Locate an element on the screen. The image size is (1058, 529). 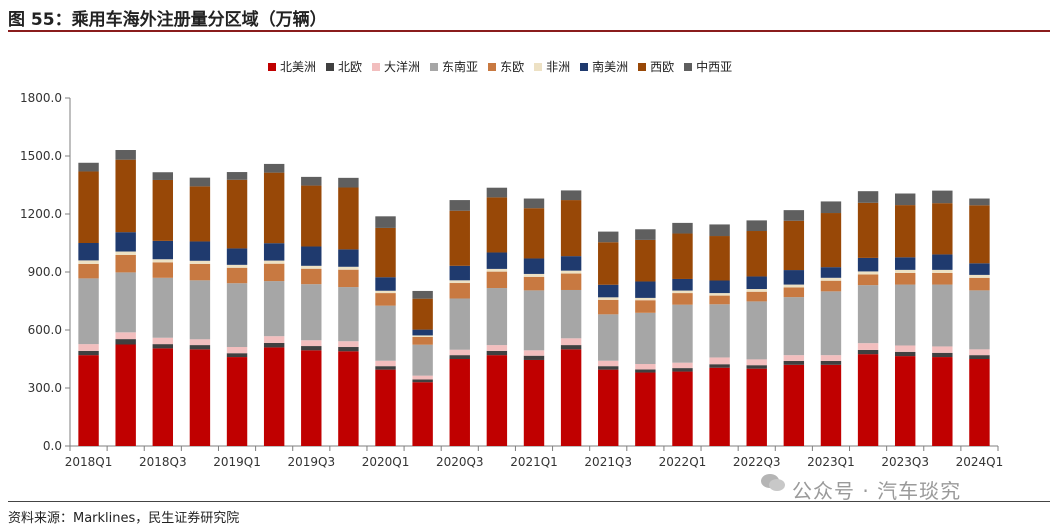
x-tick-label: 2023Q1 is located at coordinates (831, 462).